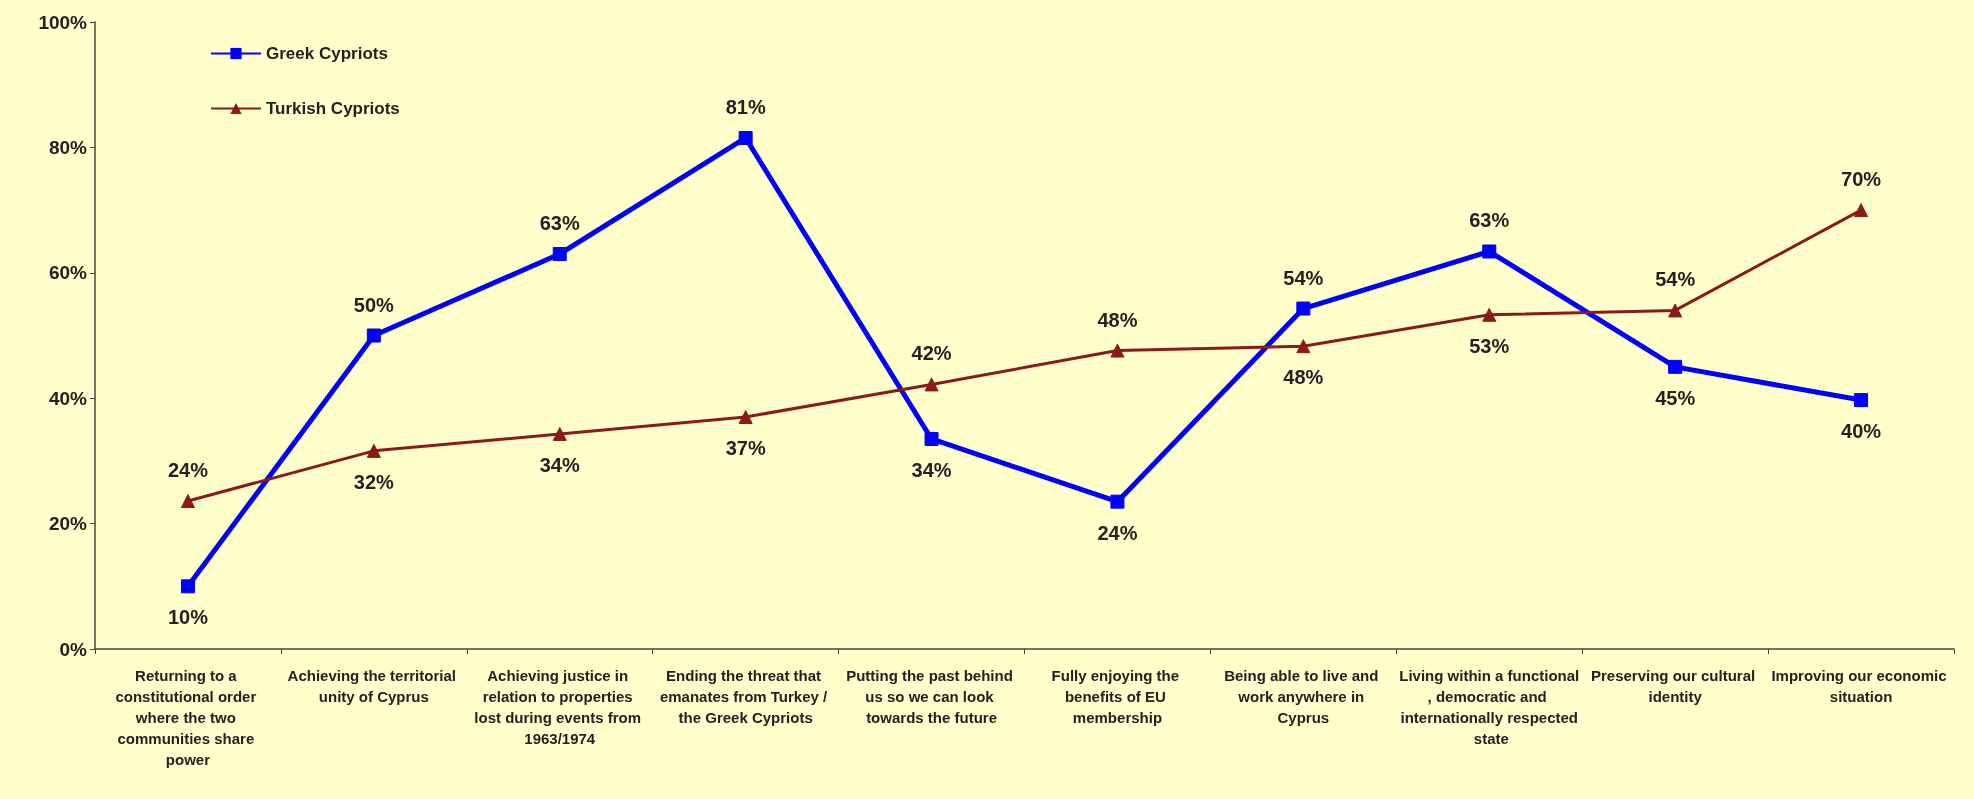 The width and height of the screenshot is (1974, 799). I want to click on data-label: 40%, so click(1861, 431).